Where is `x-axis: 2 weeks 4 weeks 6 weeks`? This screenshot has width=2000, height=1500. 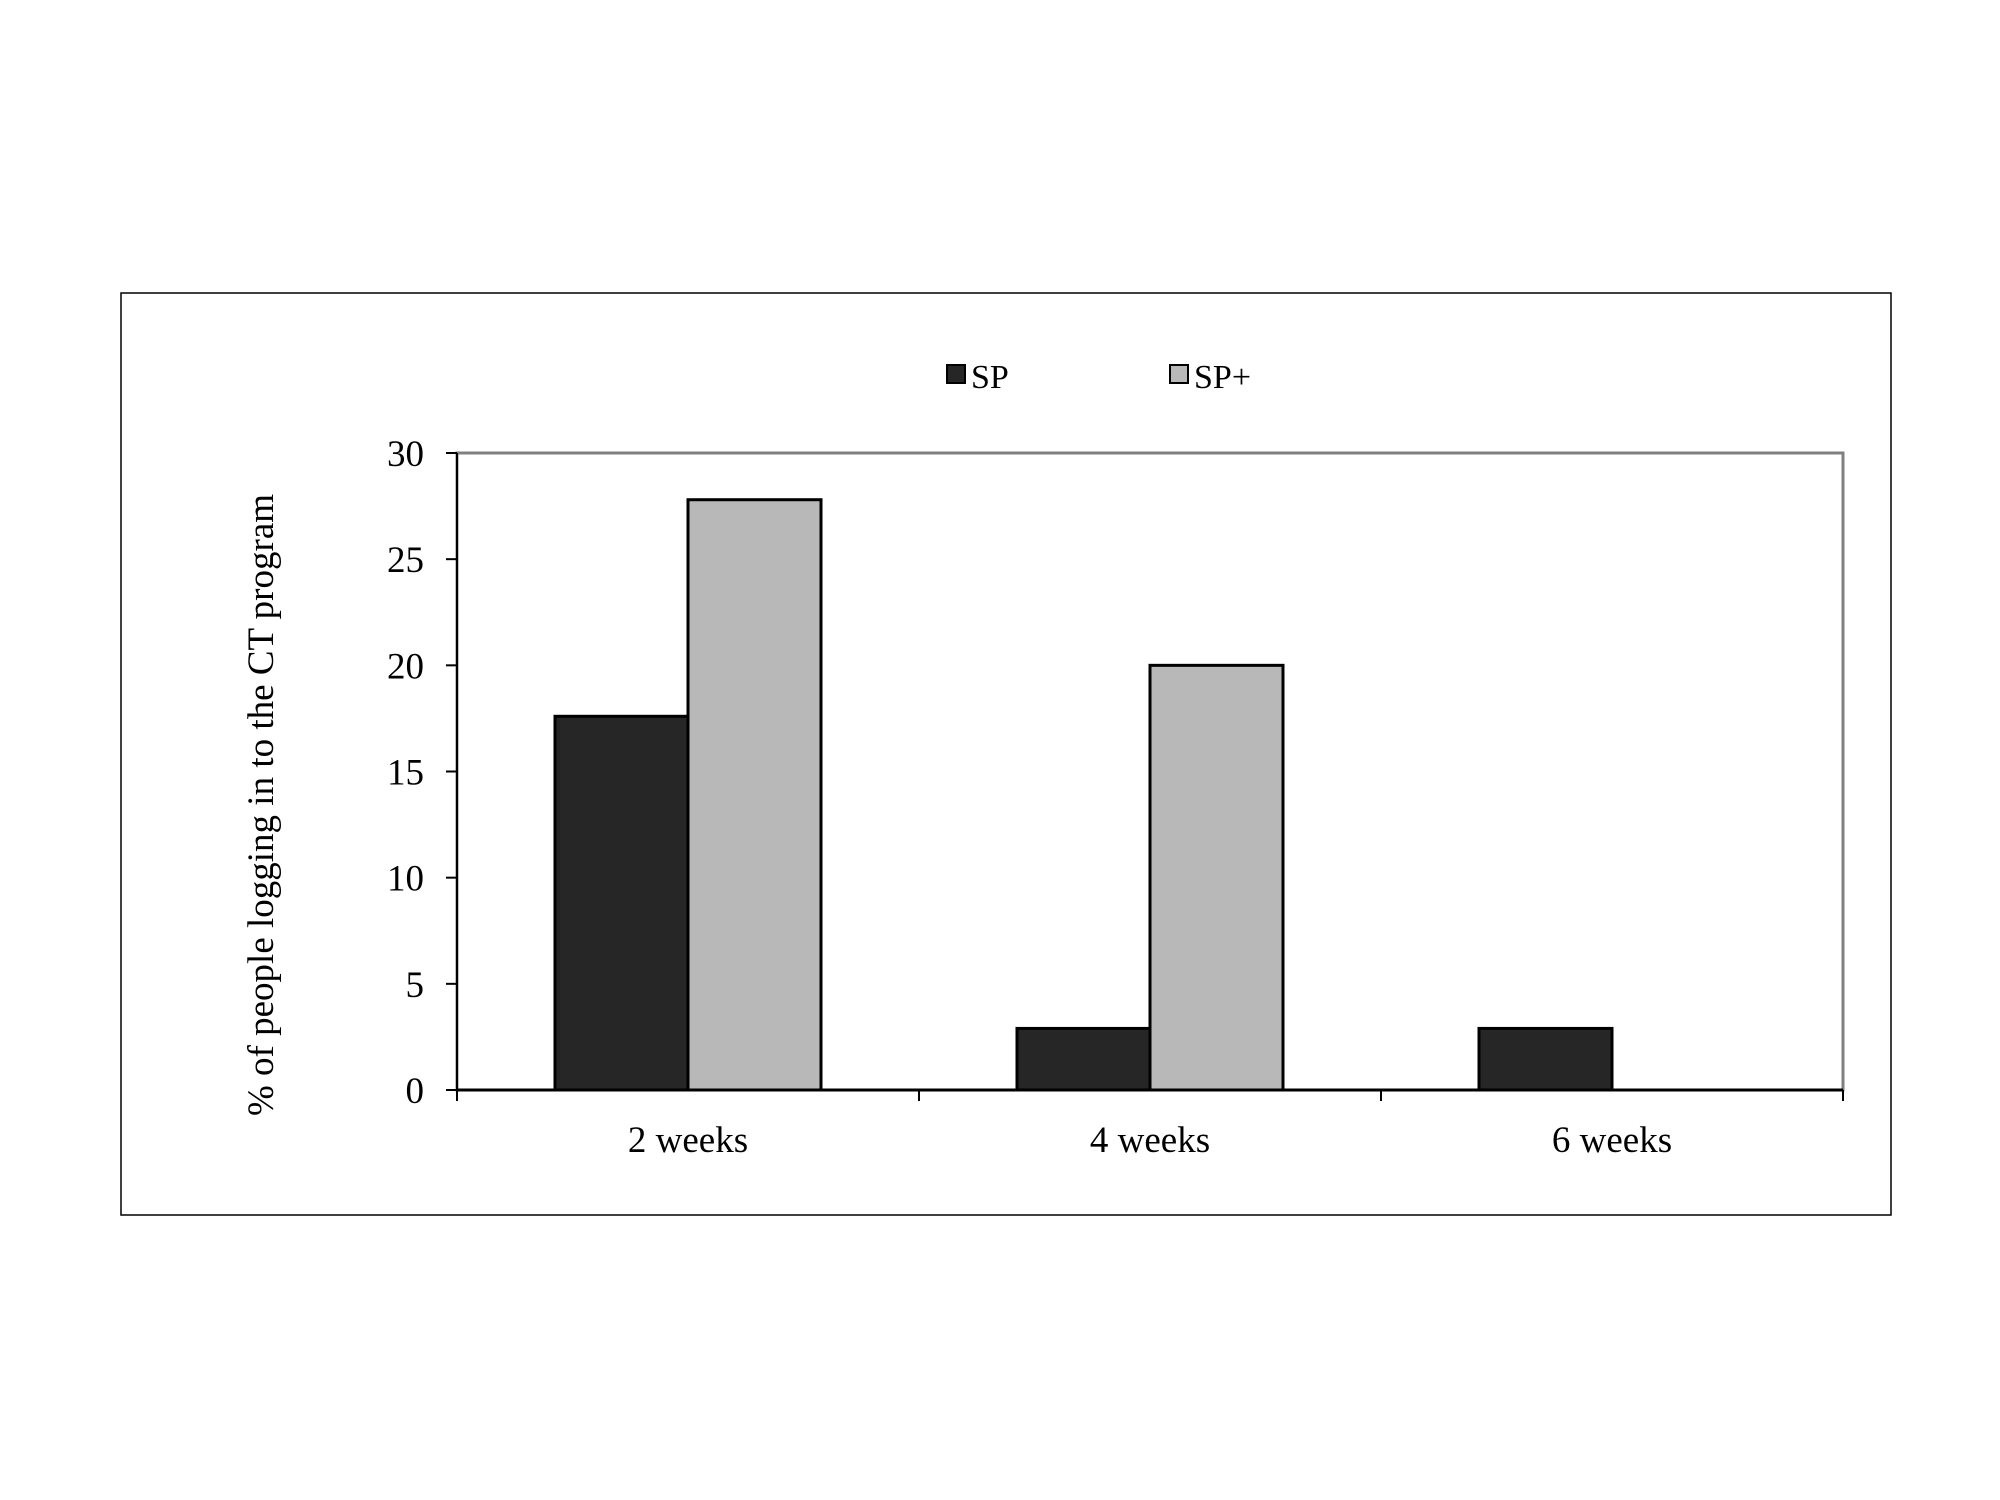
x-axis: 2 weeks 4 weeks 6 weeks is located at coordinates (1150, 1124).